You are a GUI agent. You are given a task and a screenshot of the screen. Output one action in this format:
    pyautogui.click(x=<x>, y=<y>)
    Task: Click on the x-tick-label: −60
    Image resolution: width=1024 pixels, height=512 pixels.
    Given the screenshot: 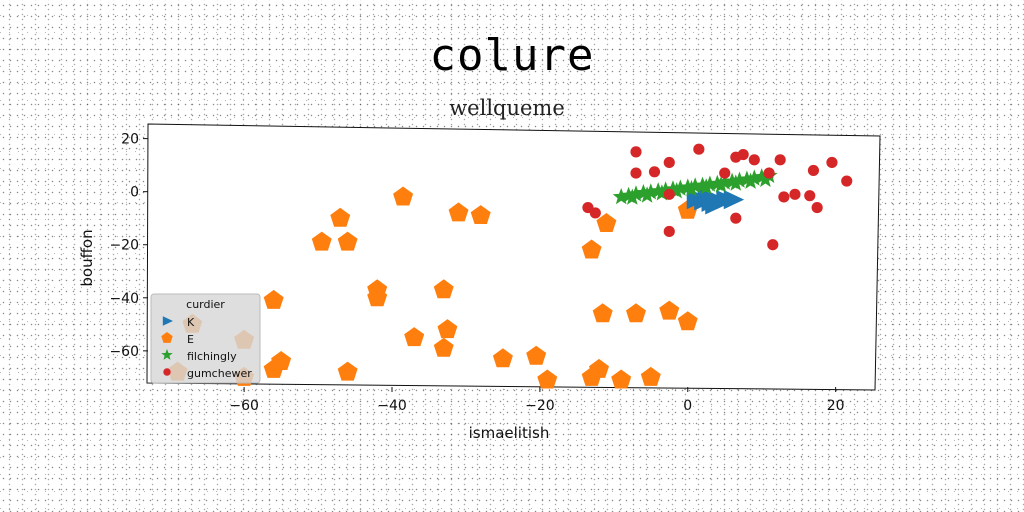 What is the action you would take?
    pyautogui.click(x=244, y=406)
    